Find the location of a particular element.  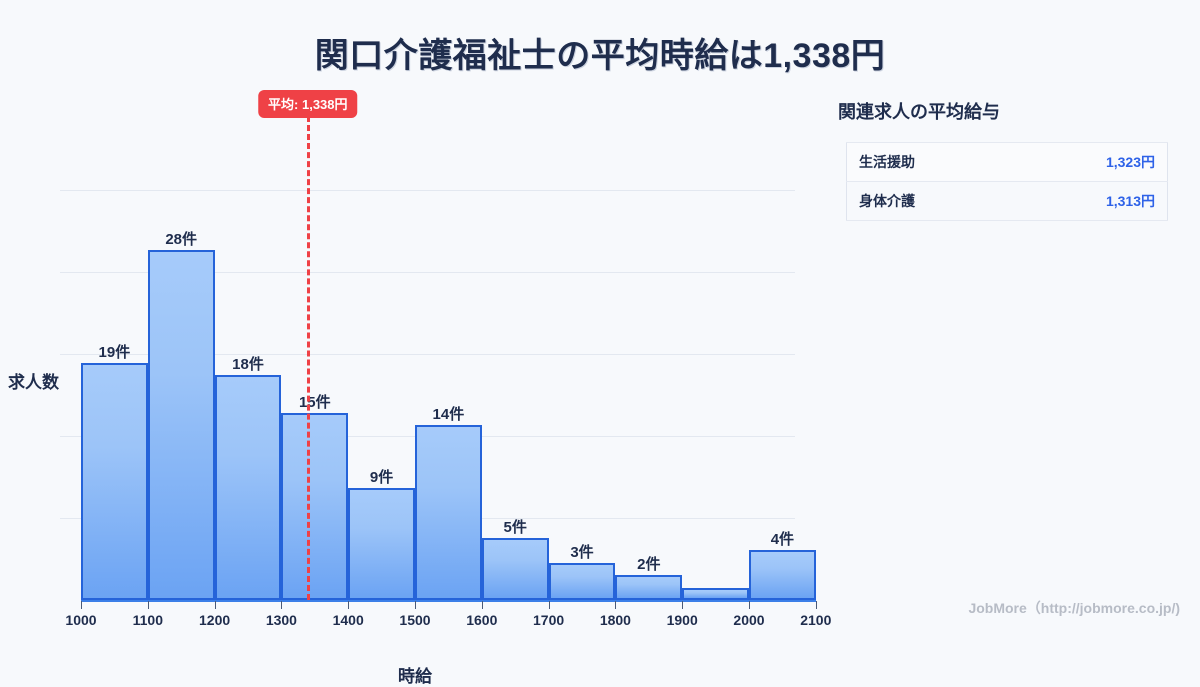

bar-value-label: 14件 is located at coordinates (448, 414).